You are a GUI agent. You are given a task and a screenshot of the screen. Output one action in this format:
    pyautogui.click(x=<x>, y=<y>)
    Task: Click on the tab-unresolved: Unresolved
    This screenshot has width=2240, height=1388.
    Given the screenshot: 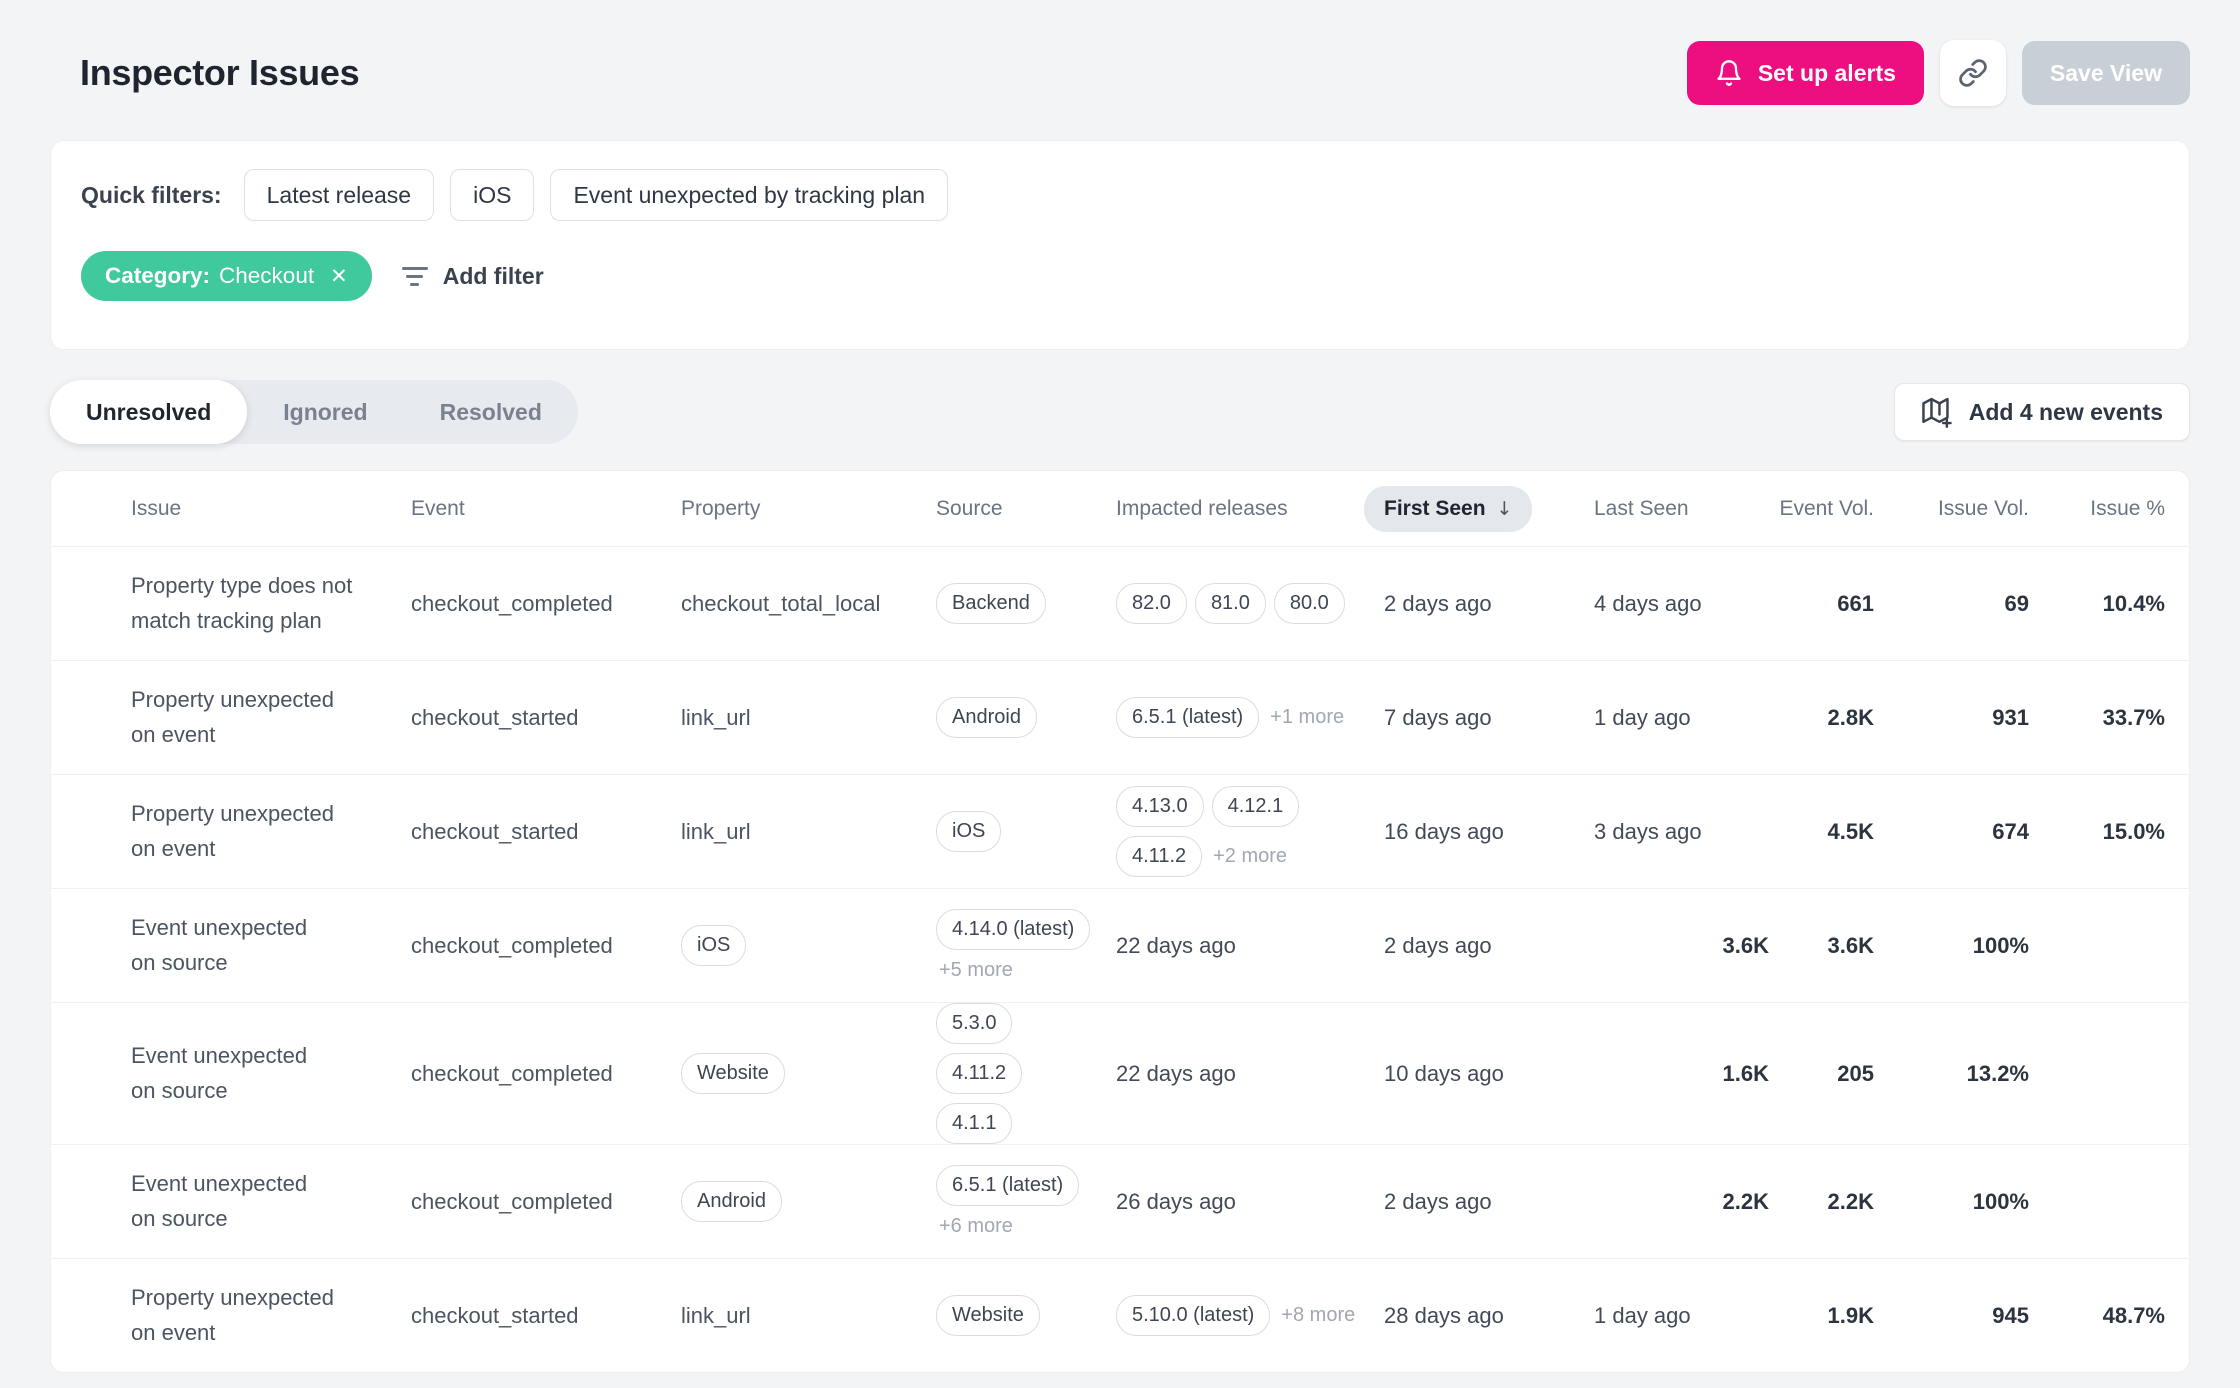 What is the action you would take?
    pyautogui.click(x=149, y=412)
    